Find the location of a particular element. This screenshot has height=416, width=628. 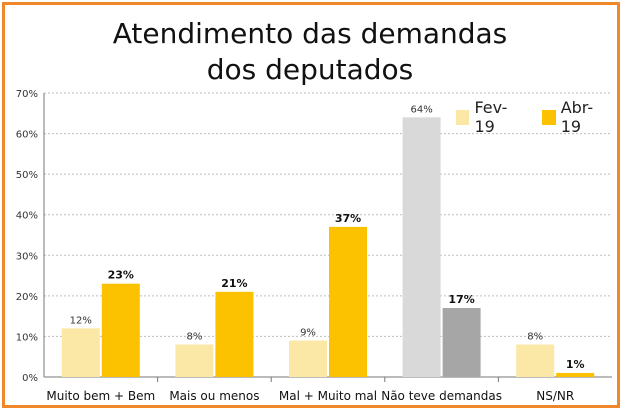

data-label-abr: 37% is located at coordinates (348, 218).